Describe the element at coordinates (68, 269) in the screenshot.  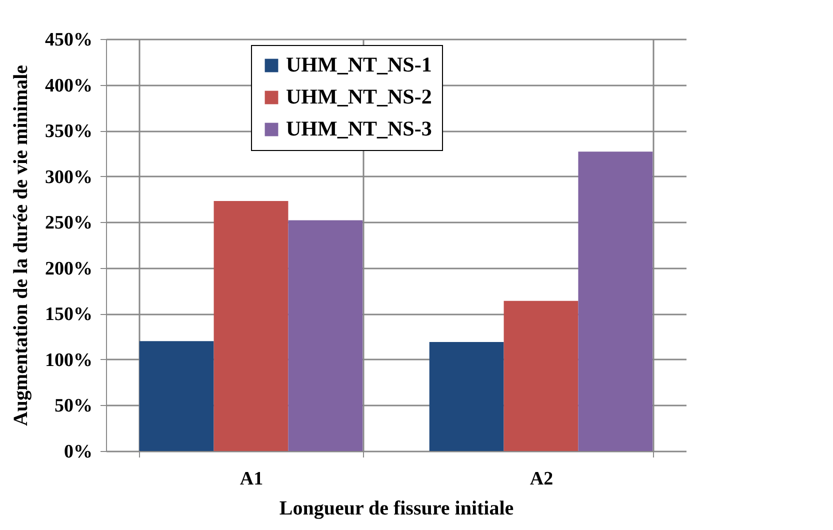
I see `y-tick-label: 200%` at that location.